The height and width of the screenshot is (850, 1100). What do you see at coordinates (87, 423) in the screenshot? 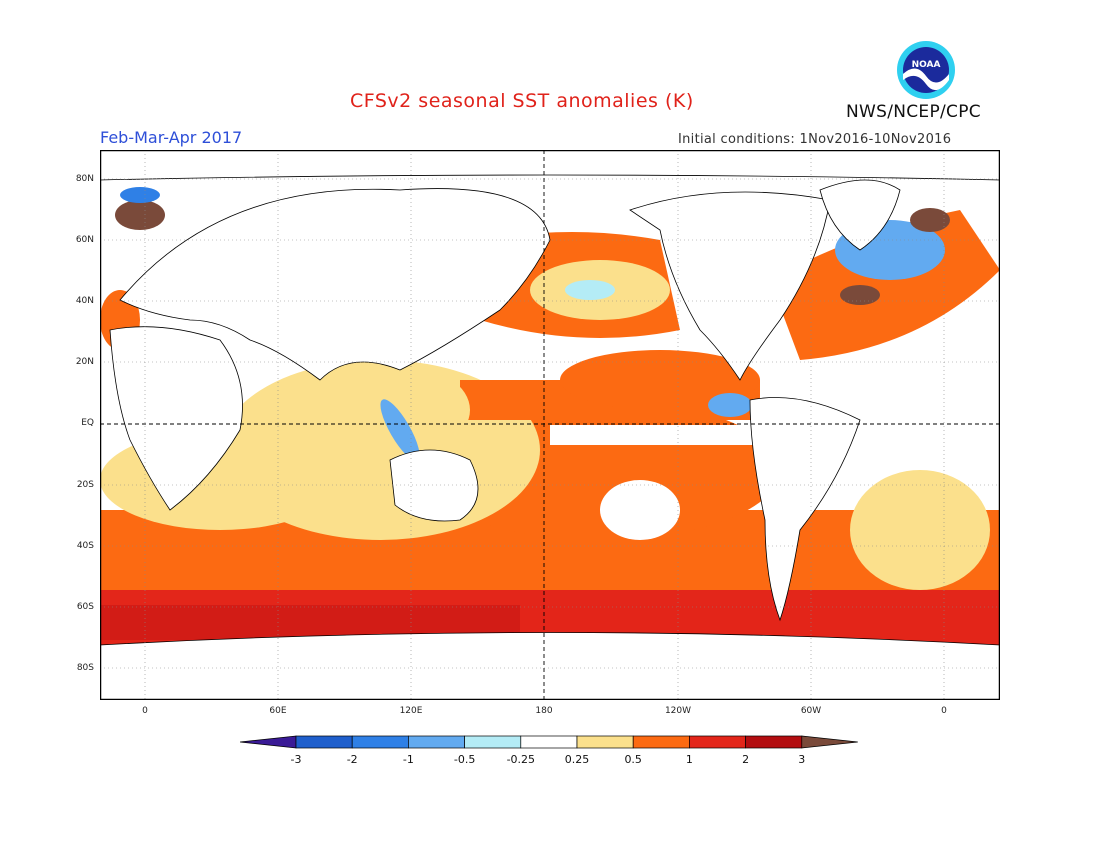
I see `lat-label: EQ` at bounding box center [87, 423].